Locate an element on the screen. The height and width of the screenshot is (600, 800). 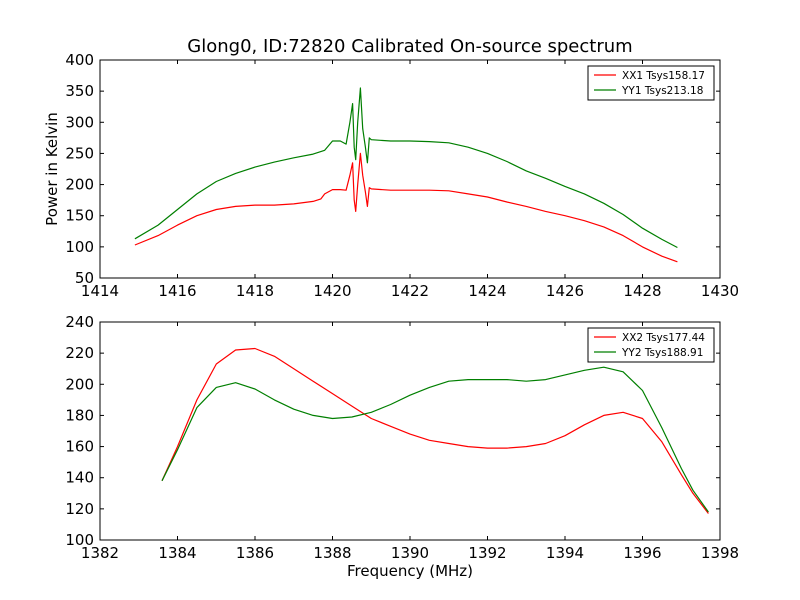
y-tick-label: 140 is located at coordinates (79, 478).